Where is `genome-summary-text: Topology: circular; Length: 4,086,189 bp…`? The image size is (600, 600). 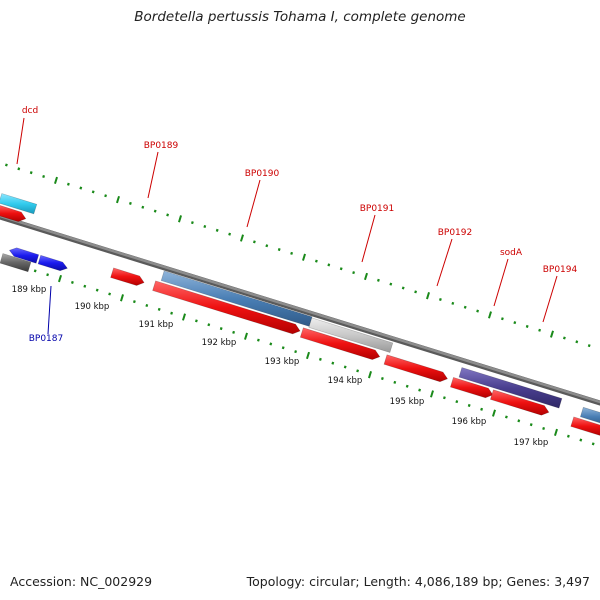 genome-summary-text: Topology: circular; Length: 4,086,189 bp… is located at coordinates (418, 581).